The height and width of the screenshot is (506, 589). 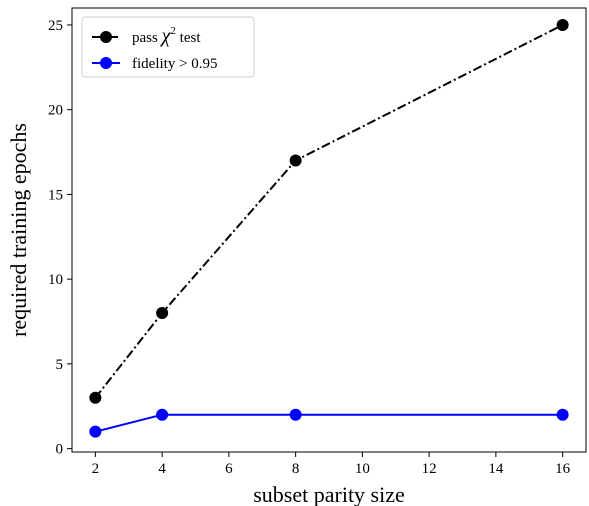 I want to click on legend-box, so click(x=168, y=47).